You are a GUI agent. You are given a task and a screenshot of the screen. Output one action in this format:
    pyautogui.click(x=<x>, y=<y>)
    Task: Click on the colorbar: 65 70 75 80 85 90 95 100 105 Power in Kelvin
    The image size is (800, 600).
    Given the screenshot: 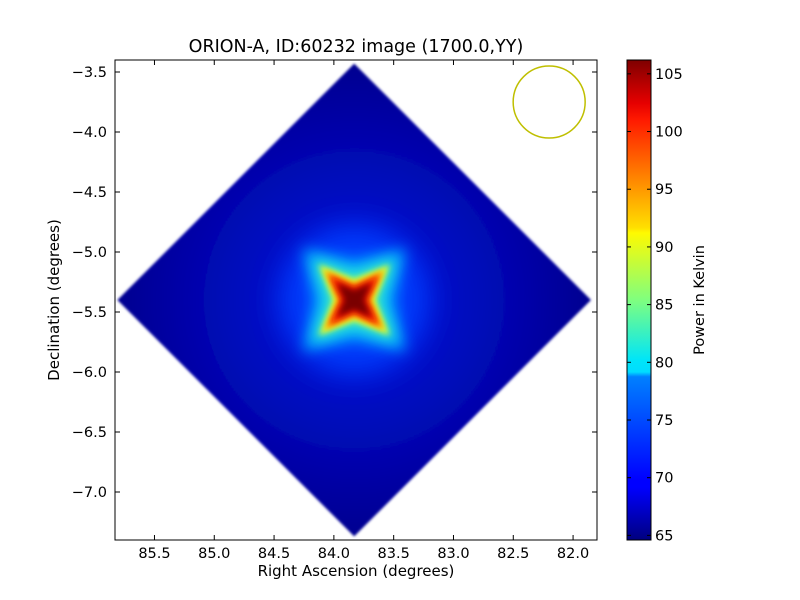 What is the action you would take?
    pyautogui.click(x=667, y=301)
    